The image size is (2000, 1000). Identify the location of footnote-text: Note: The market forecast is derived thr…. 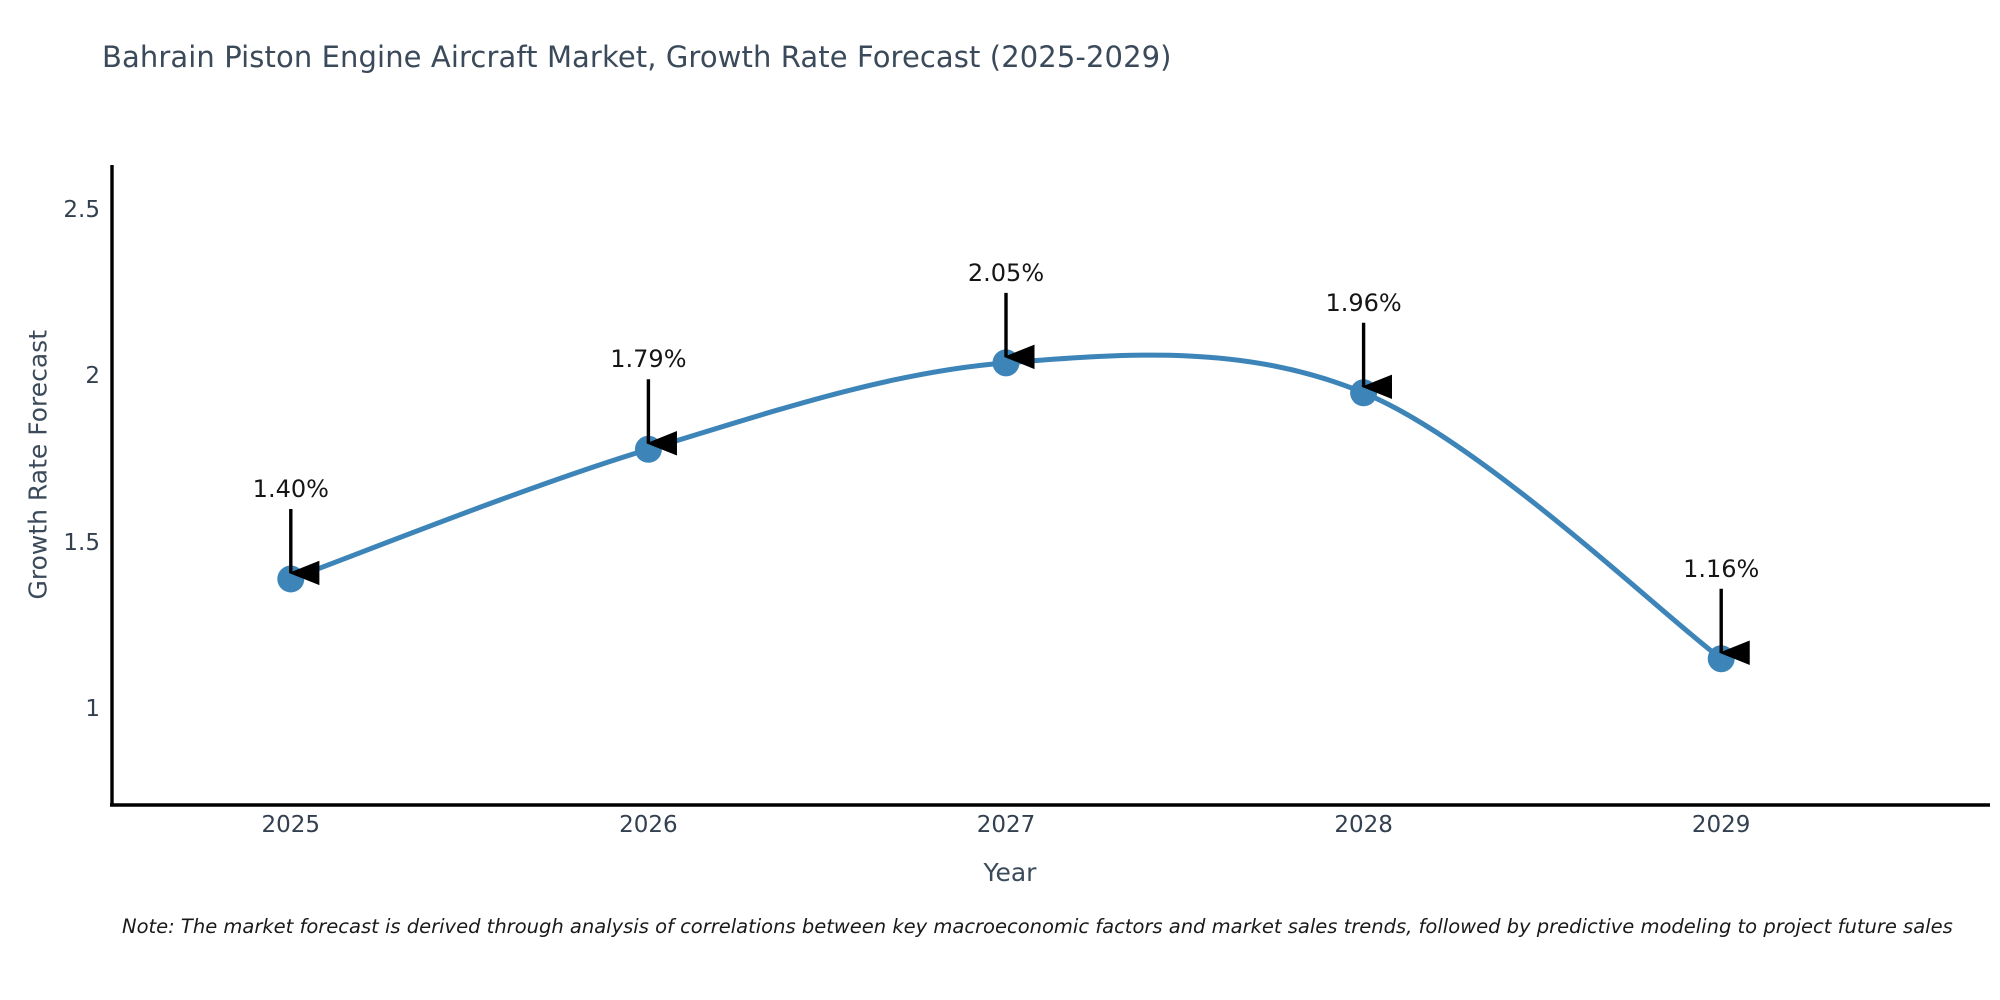
(1037, 926).